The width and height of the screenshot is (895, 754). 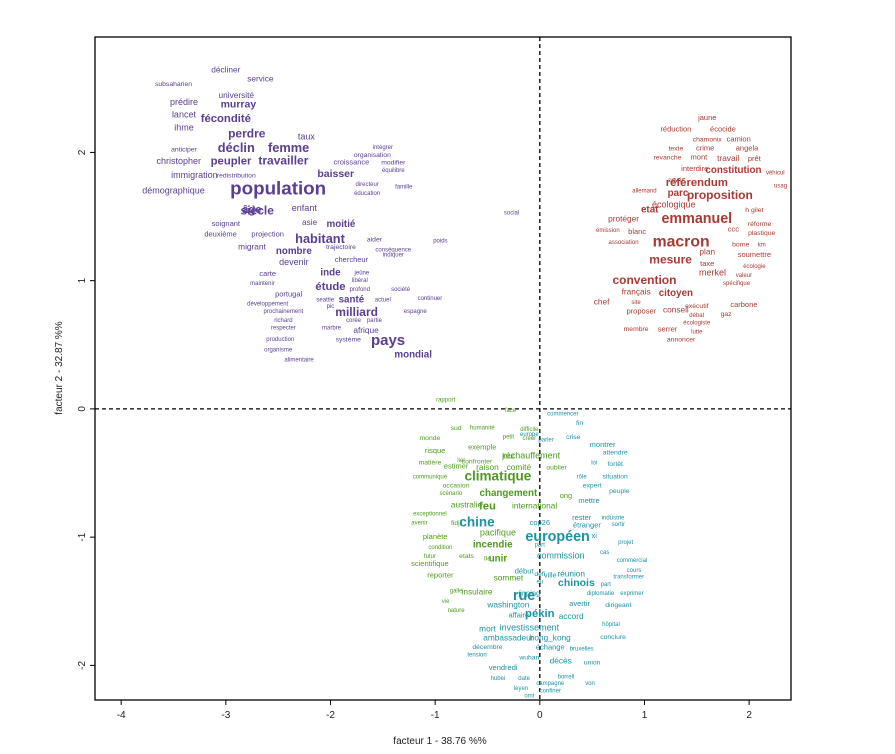 I want to click on word-point: avenir, so click(x=419, y=524).